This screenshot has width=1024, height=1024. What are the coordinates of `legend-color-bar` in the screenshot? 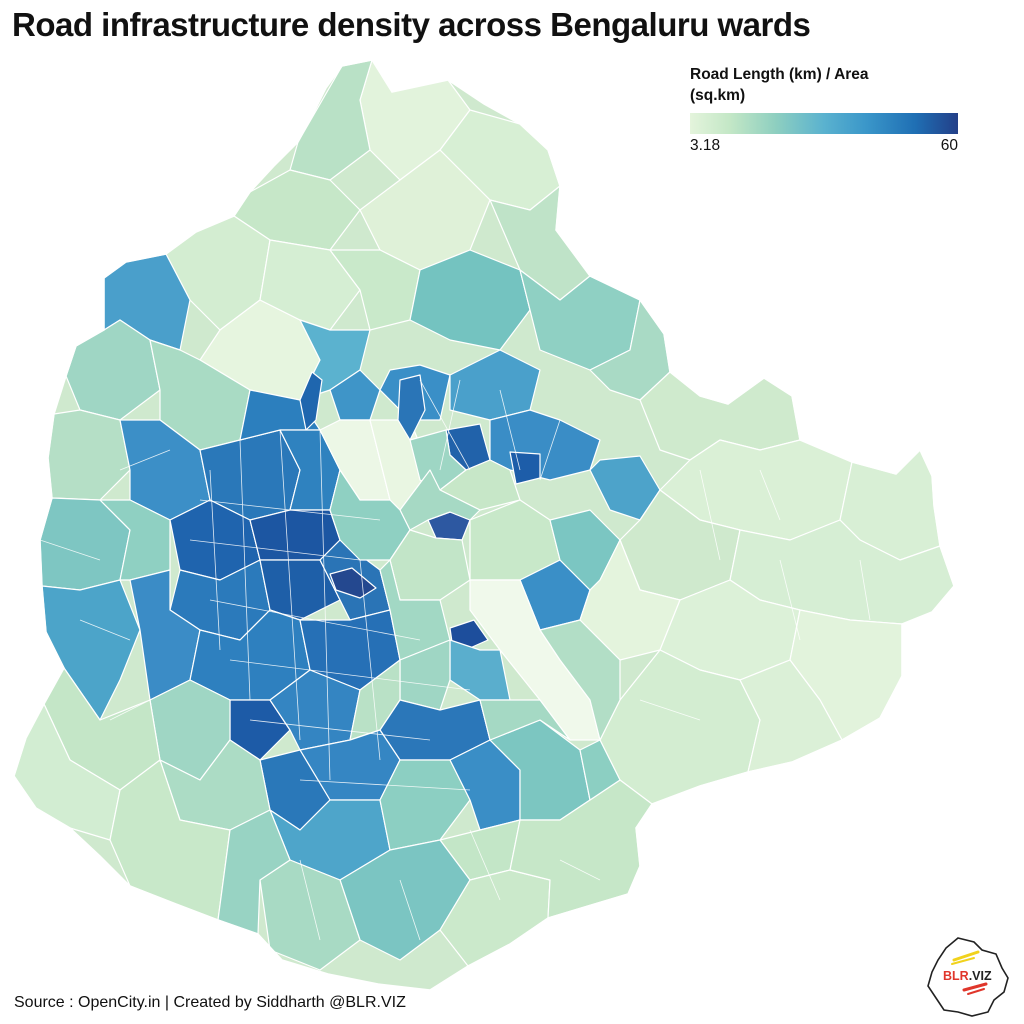 It's located at (824, 123).